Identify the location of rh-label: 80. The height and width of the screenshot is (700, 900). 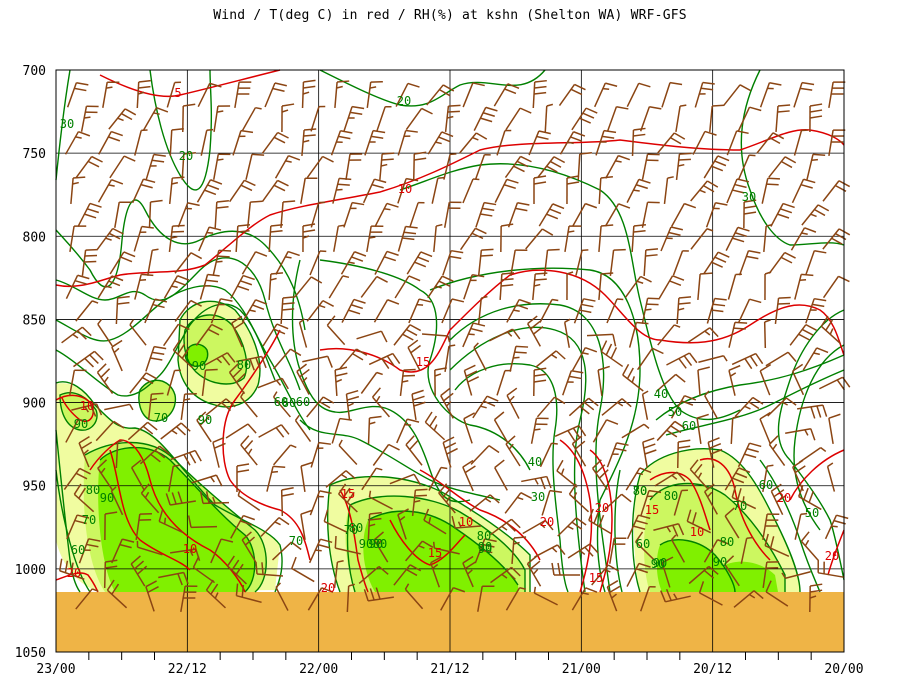
(671, 496).